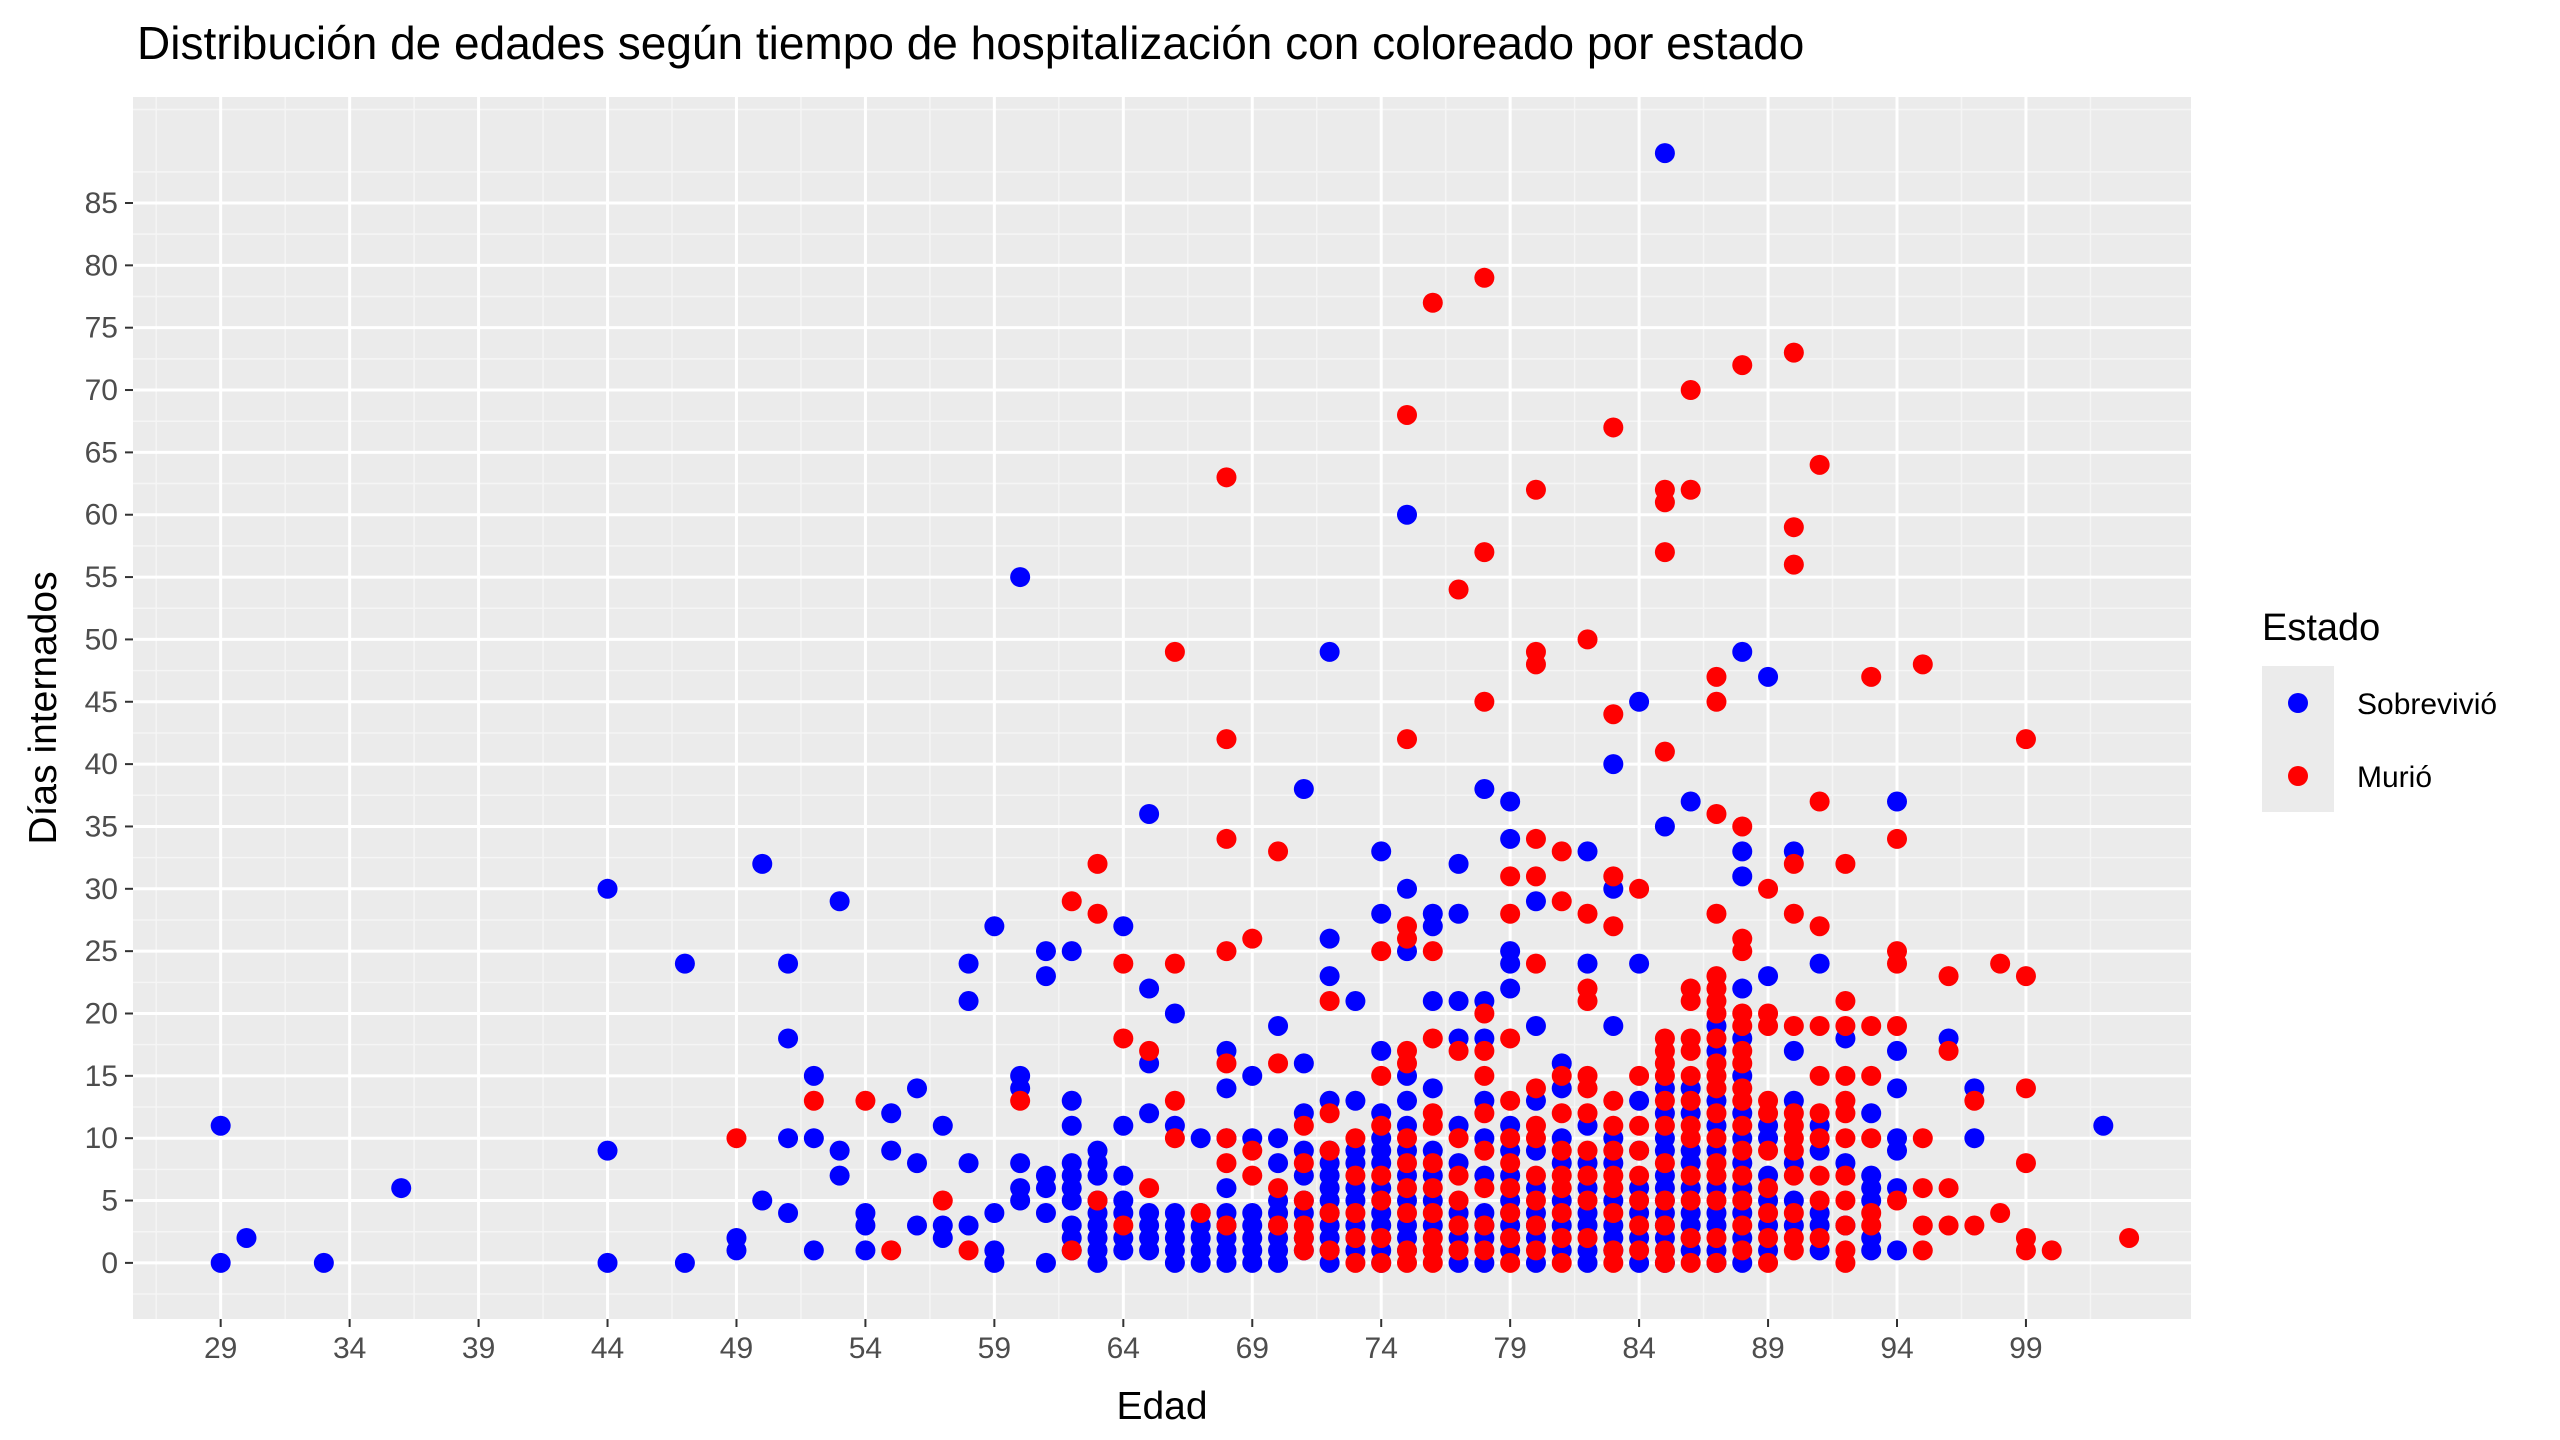  Describe the element at coordinates (101, 328) in the screenshot. I see `y-tick-label: 75` at that location.